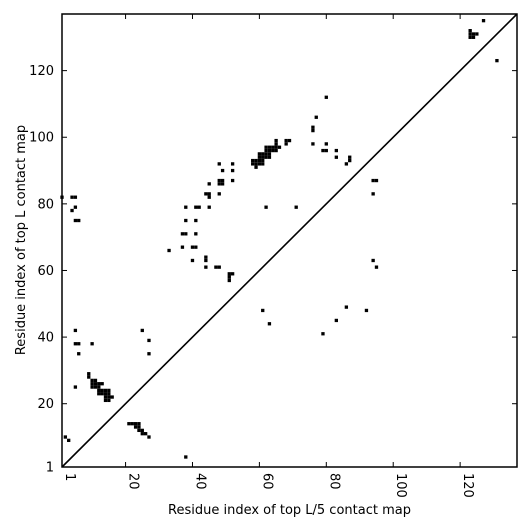  Describe the element at coordinates (266, 481) in the screenshot. I see `x-tick-label: 60` at that location.